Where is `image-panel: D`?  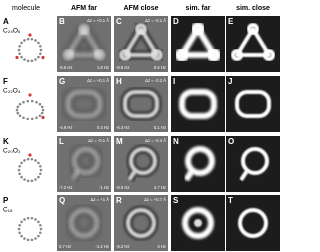 image-panel: D is located at coordinates (198, 44).